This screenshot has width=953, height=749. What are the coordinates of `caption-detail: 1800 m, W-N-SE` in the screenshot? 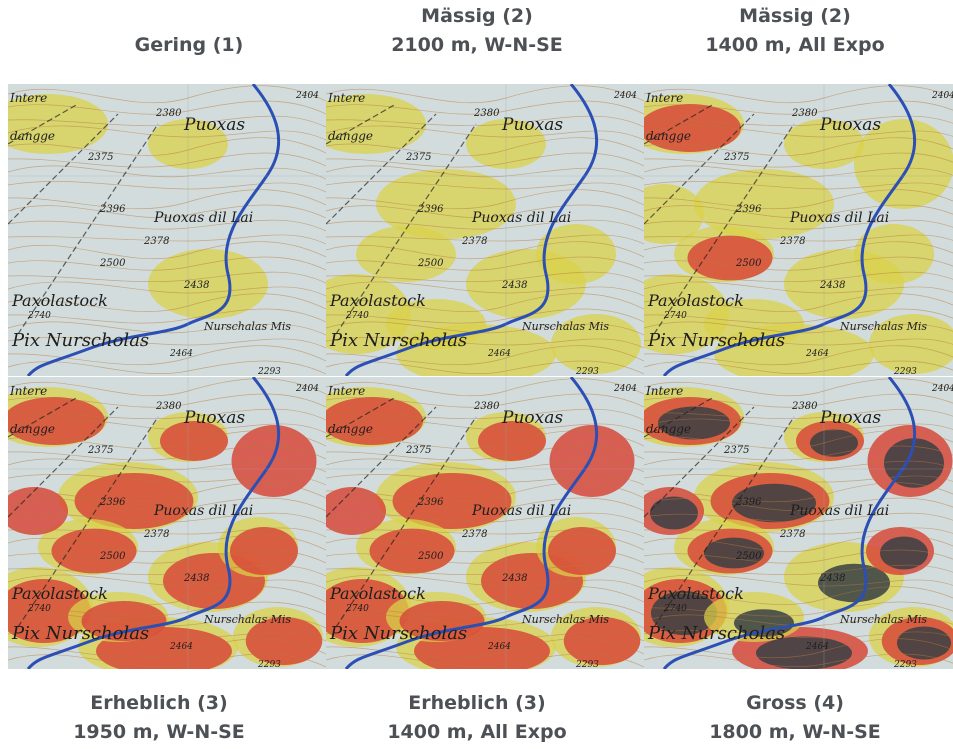 It's located at (795, 732).